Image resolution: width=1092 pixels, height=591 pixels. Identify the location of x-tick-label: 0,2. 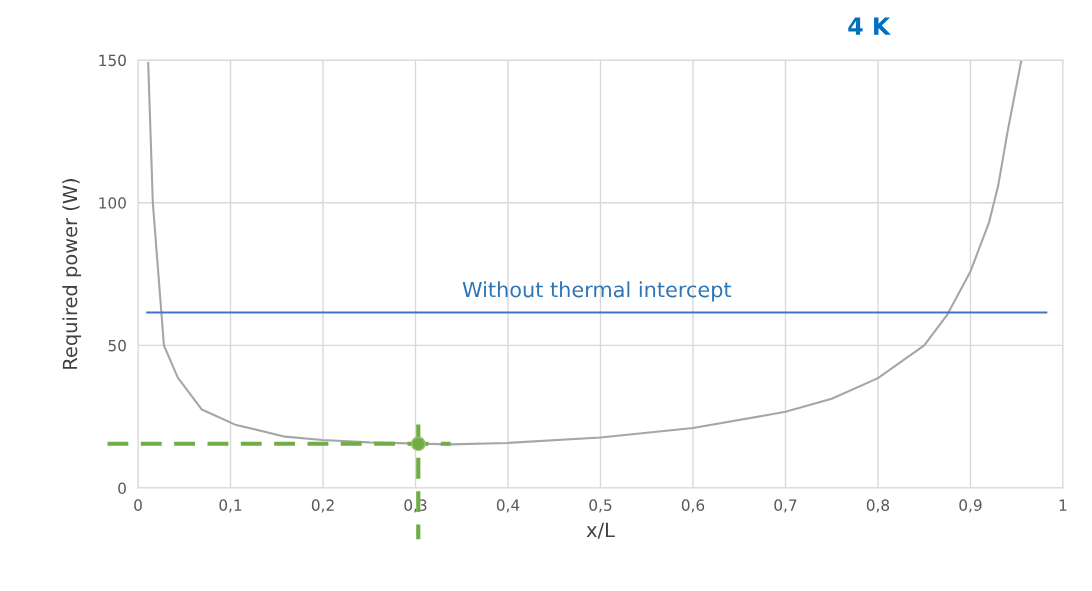
(322, 506).